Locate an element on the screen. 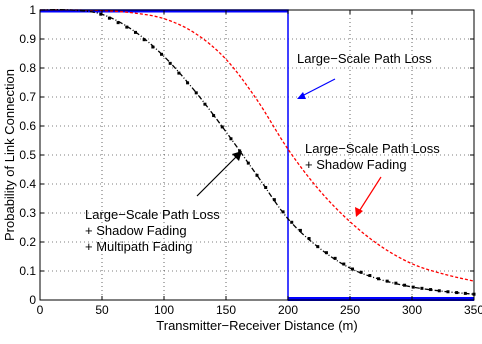 This screenshot has width=482, height=344. y-tick-label: 0.5 is located at coordinates (27, 155).